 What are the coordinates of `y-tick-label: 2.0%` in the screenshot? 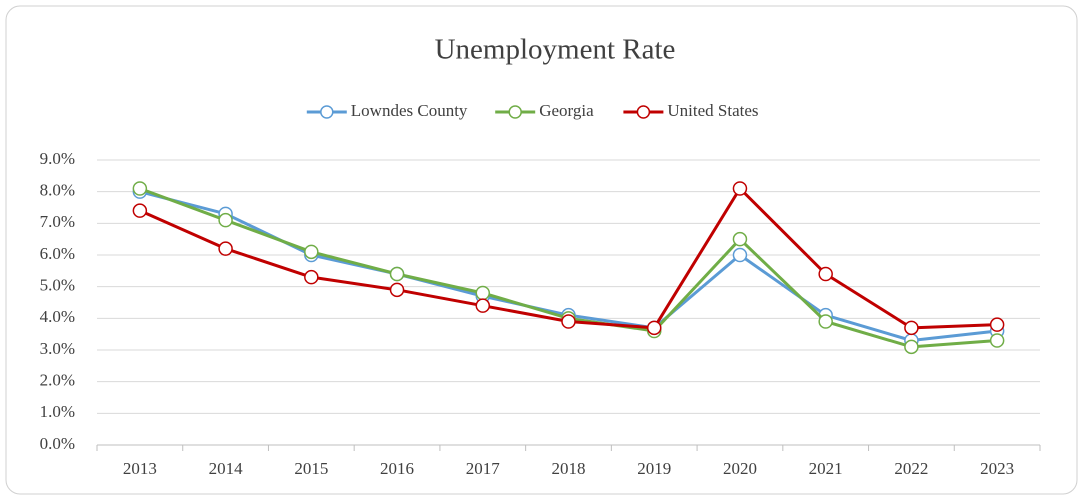 It's located at (57, 380).